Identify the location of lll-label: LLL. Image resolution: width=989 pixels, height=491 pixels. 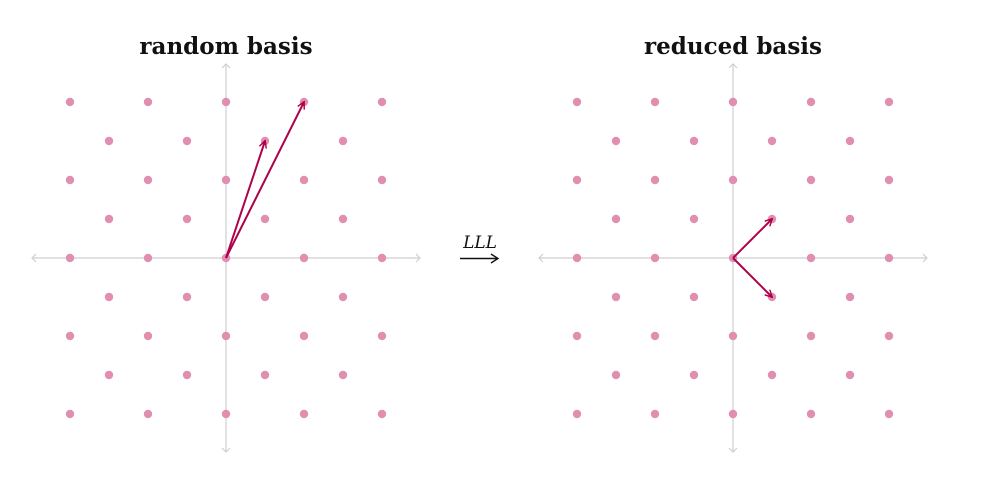
(479, 243).